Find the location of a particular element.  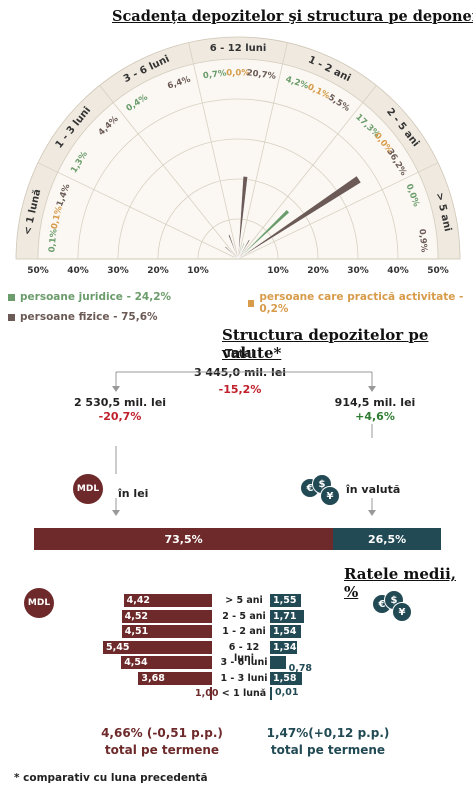

currency-coins-icon: € $ ¥ is located at coordinates (320, 490).